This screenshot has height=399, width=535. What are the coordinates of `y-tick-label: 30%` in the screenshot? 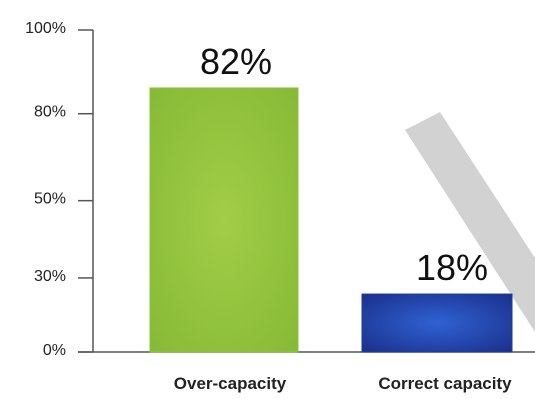 It's located at (50, 276).